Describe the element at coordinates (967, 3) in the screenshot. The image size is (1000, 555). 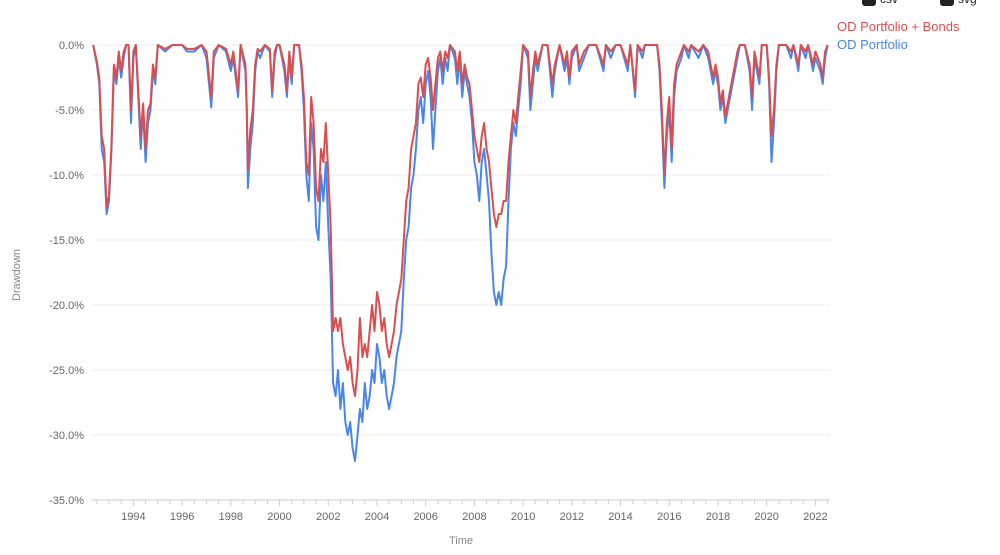
I see `export-svg-label: svg` at that location.